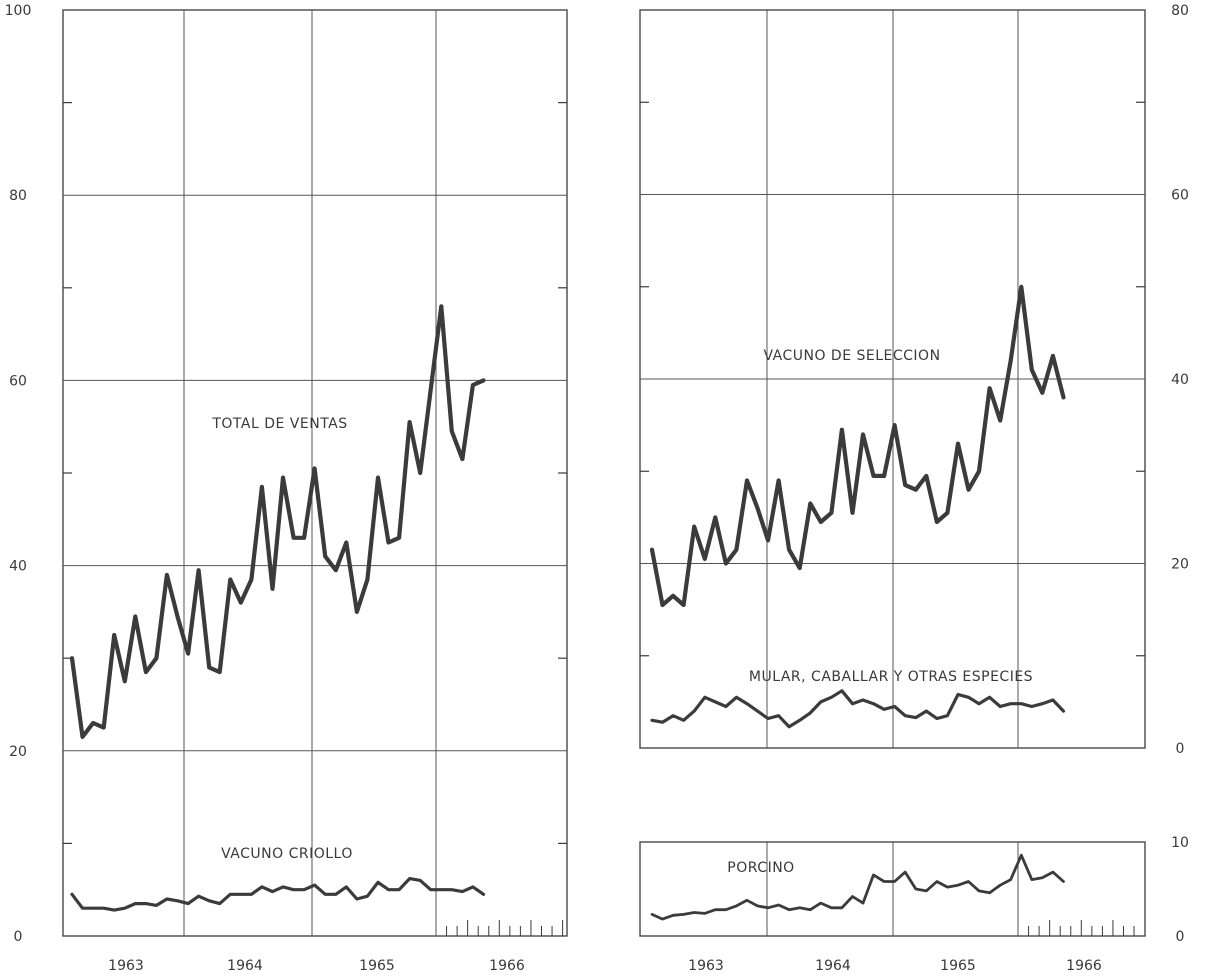 Image resolution: width=1208 pixels, height=979 pixels. I want to click on y-tick-label: 100, so click(18, 11).